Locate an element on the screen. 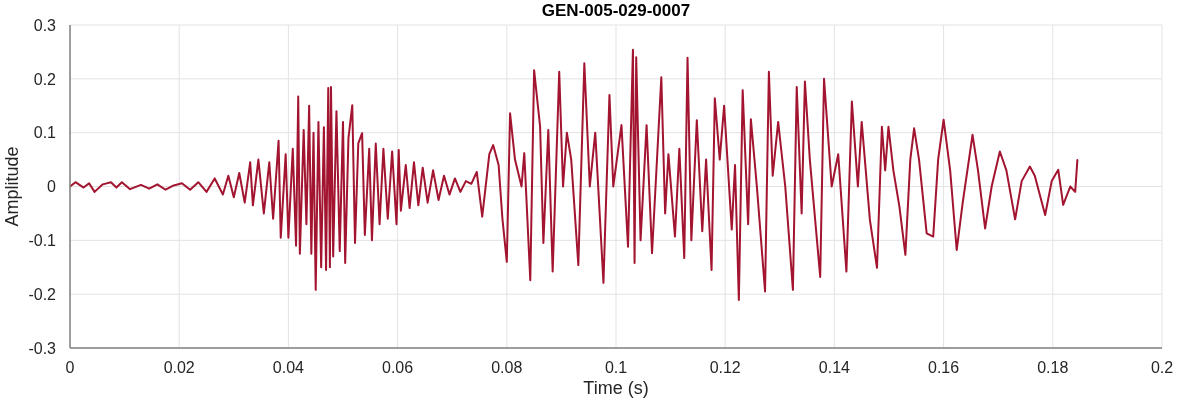 The height and width of the screenshot is (404, 1177). y-tick-label: 0.2 is located at coordinates (45, 79).